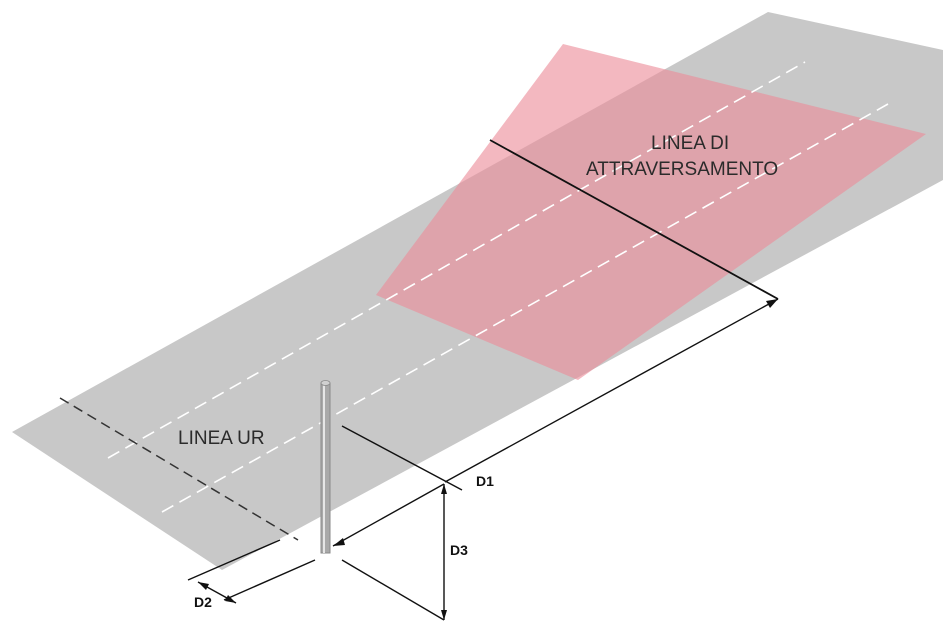  Describe the element at coordinates (325, 467) in the screenshot. I see `pole` at that location.